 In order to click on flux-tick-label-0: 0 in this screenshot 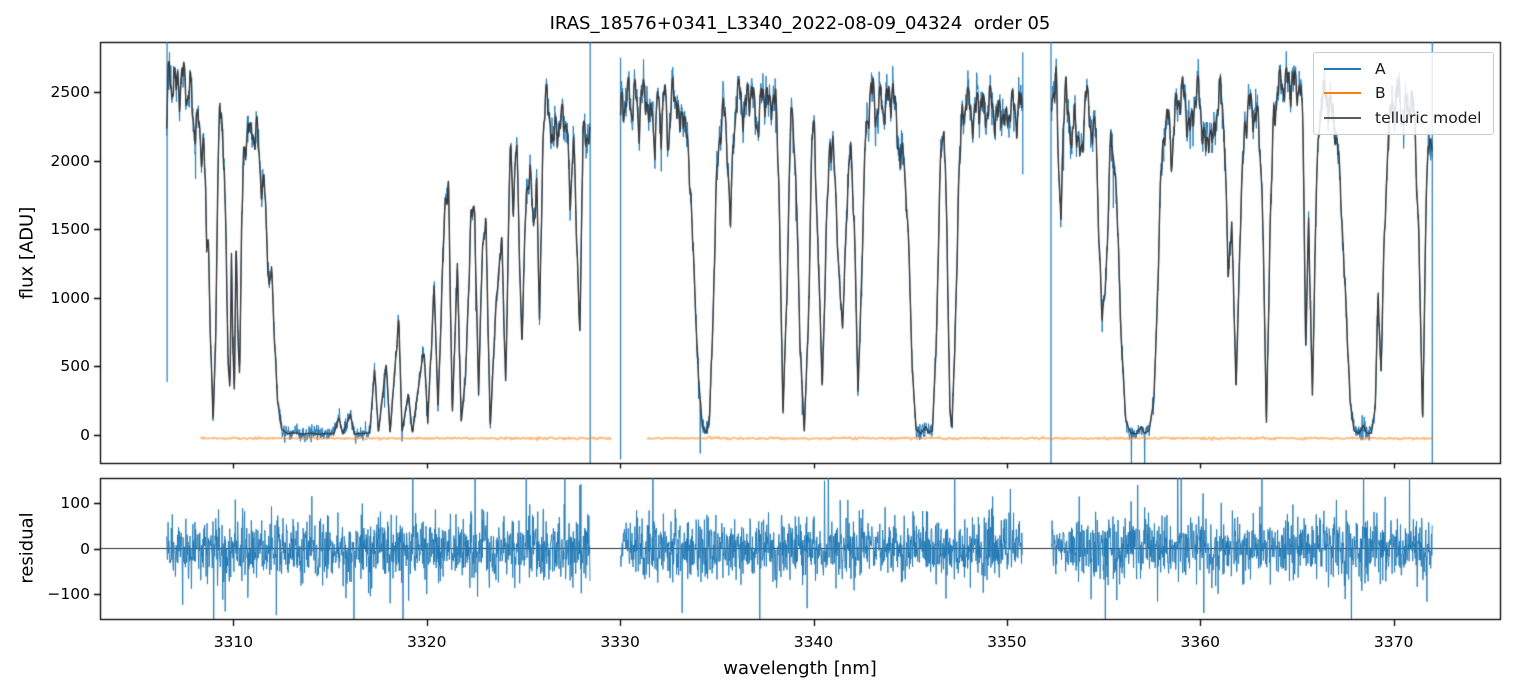, I will do `click(85, 434)`.